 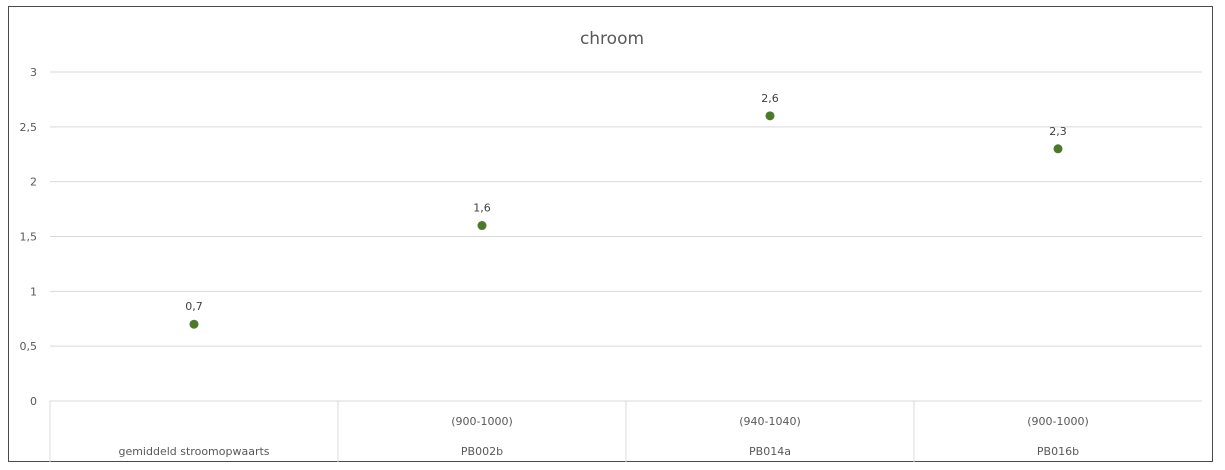 I want to click on category-label: gemiddeld stroomopwaarts, so click(x=193, y=451).